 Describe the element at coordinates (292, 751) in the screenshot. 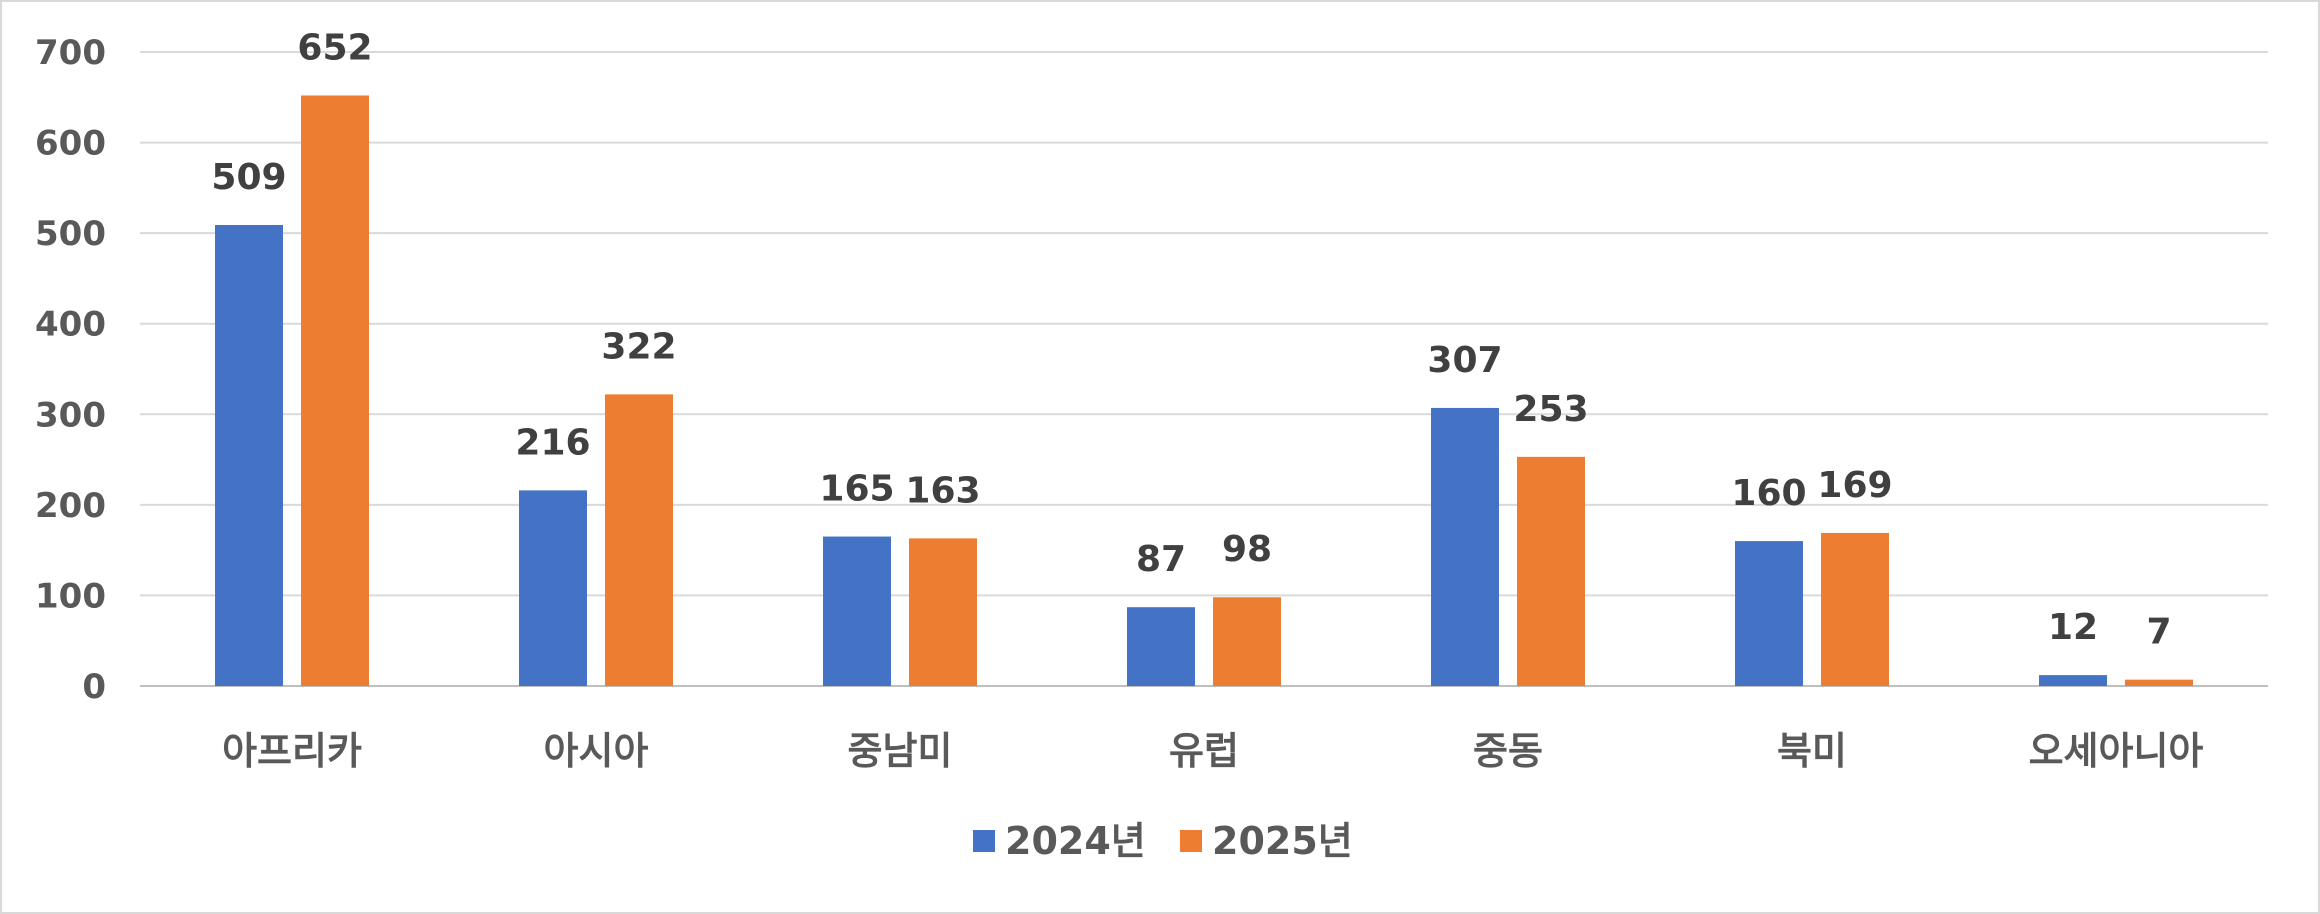

I see `x-tick-label: 아프리카` at that location.